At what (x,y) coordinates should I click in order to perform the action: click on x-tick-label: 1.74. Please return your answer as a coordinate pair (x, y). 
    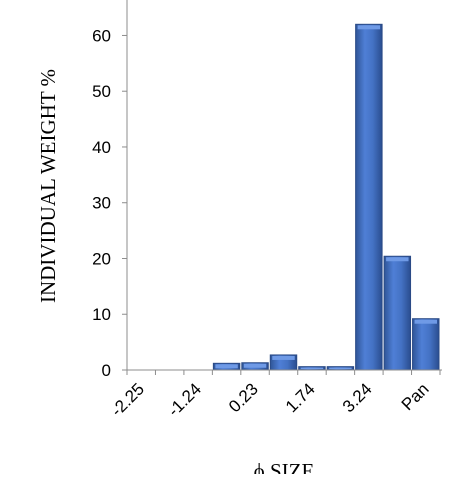
    Looking at the image, I should click on (300, 397).